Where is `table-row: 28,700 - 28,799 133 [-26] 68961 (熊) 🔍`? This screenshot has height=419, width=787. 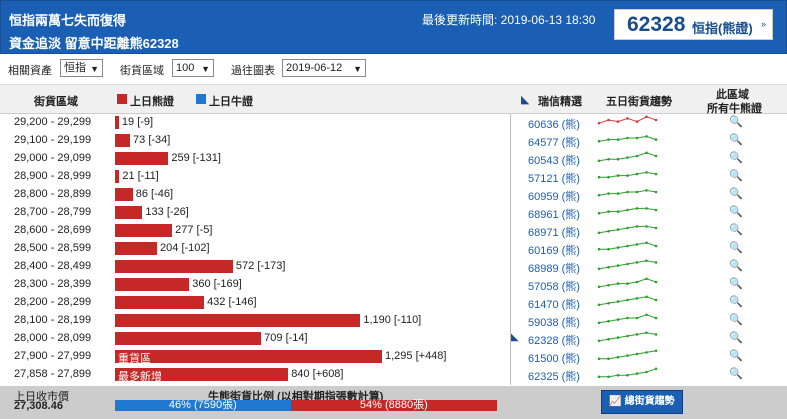
table-row: 28,700 - 28,799 133 [-26] 68961 (熊) 🔍 is located at coordinates (393, 212).